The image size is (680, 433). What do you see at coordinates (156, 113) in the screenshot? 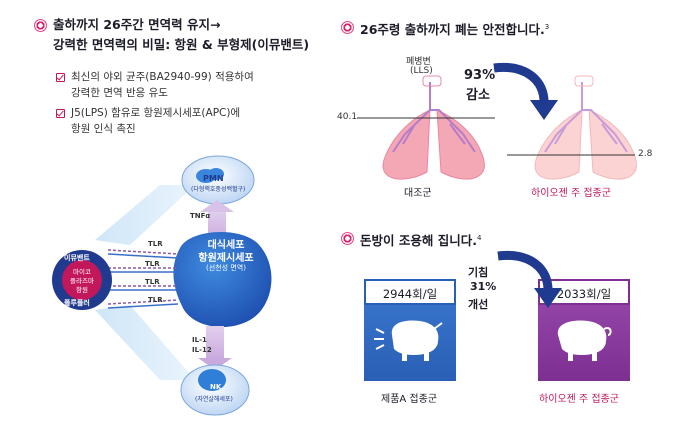
I see `bullet-2-line1: J5(LPS) 함유로 항원제시세포(APC)에` at bounding box center [156, 113].